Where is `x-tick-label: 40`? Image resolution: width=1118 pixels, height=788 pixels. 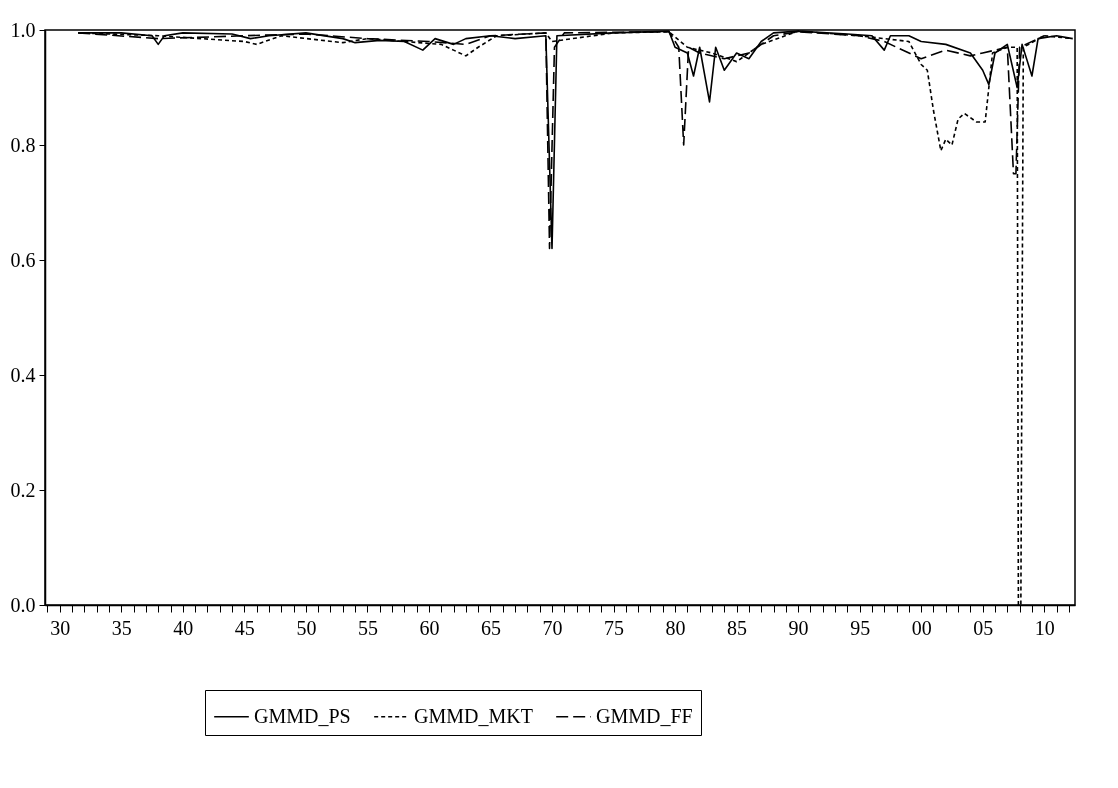 x-tick-label: 40 is located at coordinates (183, 627).